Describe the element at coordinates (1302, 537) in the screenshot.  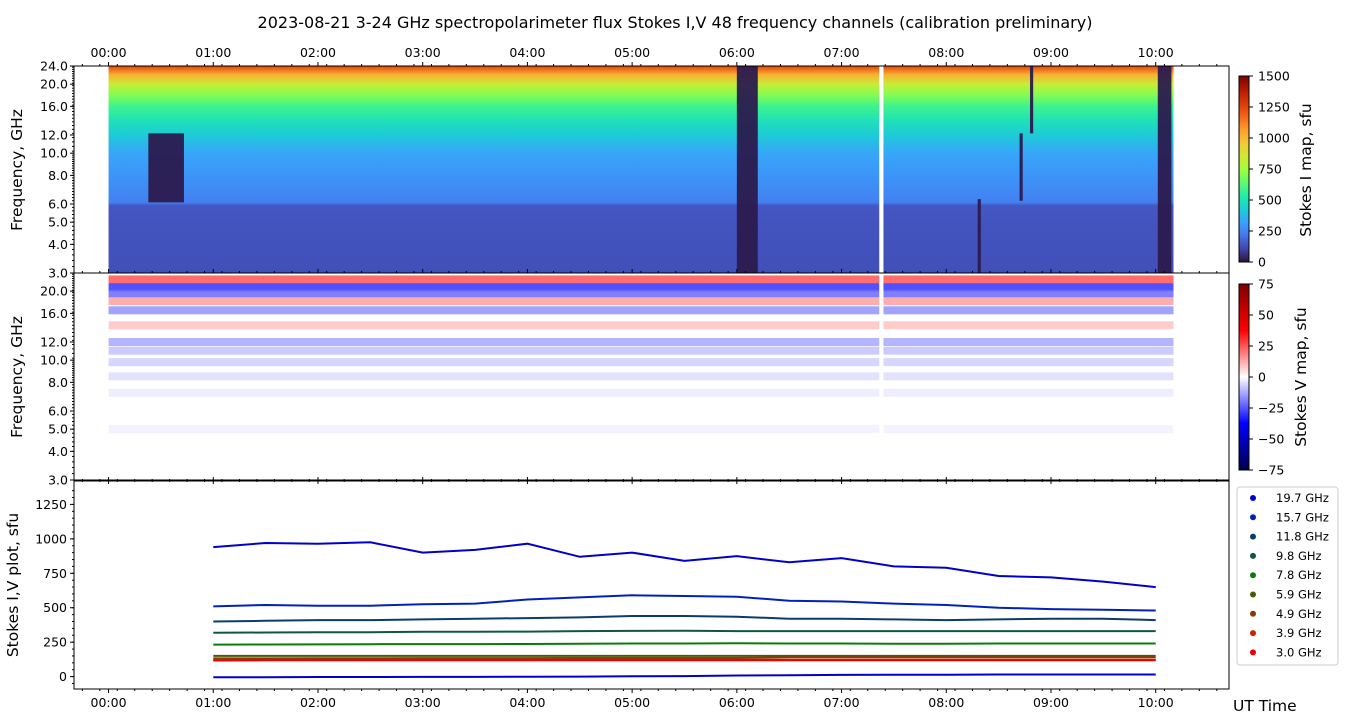
I see `legend-label: 11.8 GHz` at that location.